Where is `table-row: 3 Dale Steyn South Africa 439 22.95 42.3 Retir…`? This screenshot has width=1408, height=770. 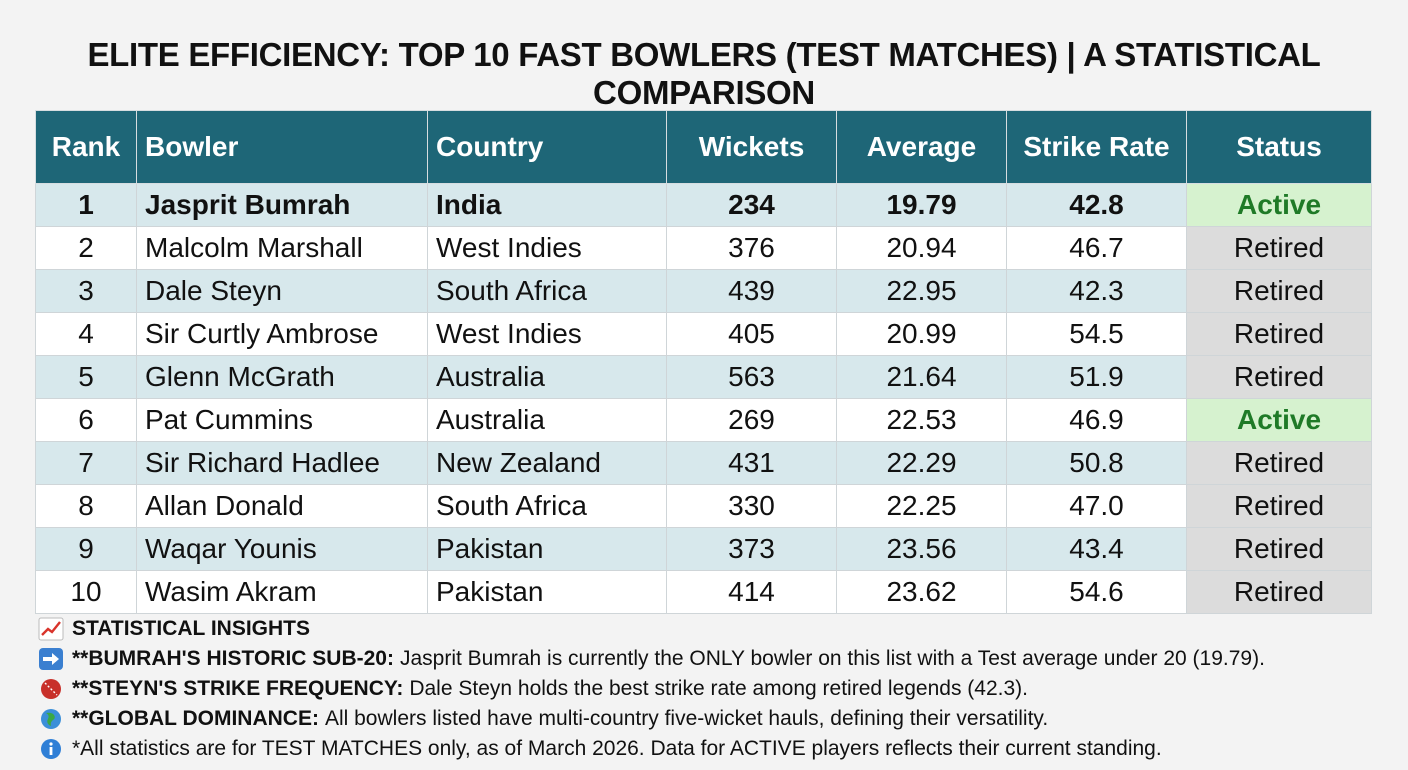 table-row: 3 Dale Steyn South Africa 439 22.95 42.3 Retir… is located at coordinates (703, 291).